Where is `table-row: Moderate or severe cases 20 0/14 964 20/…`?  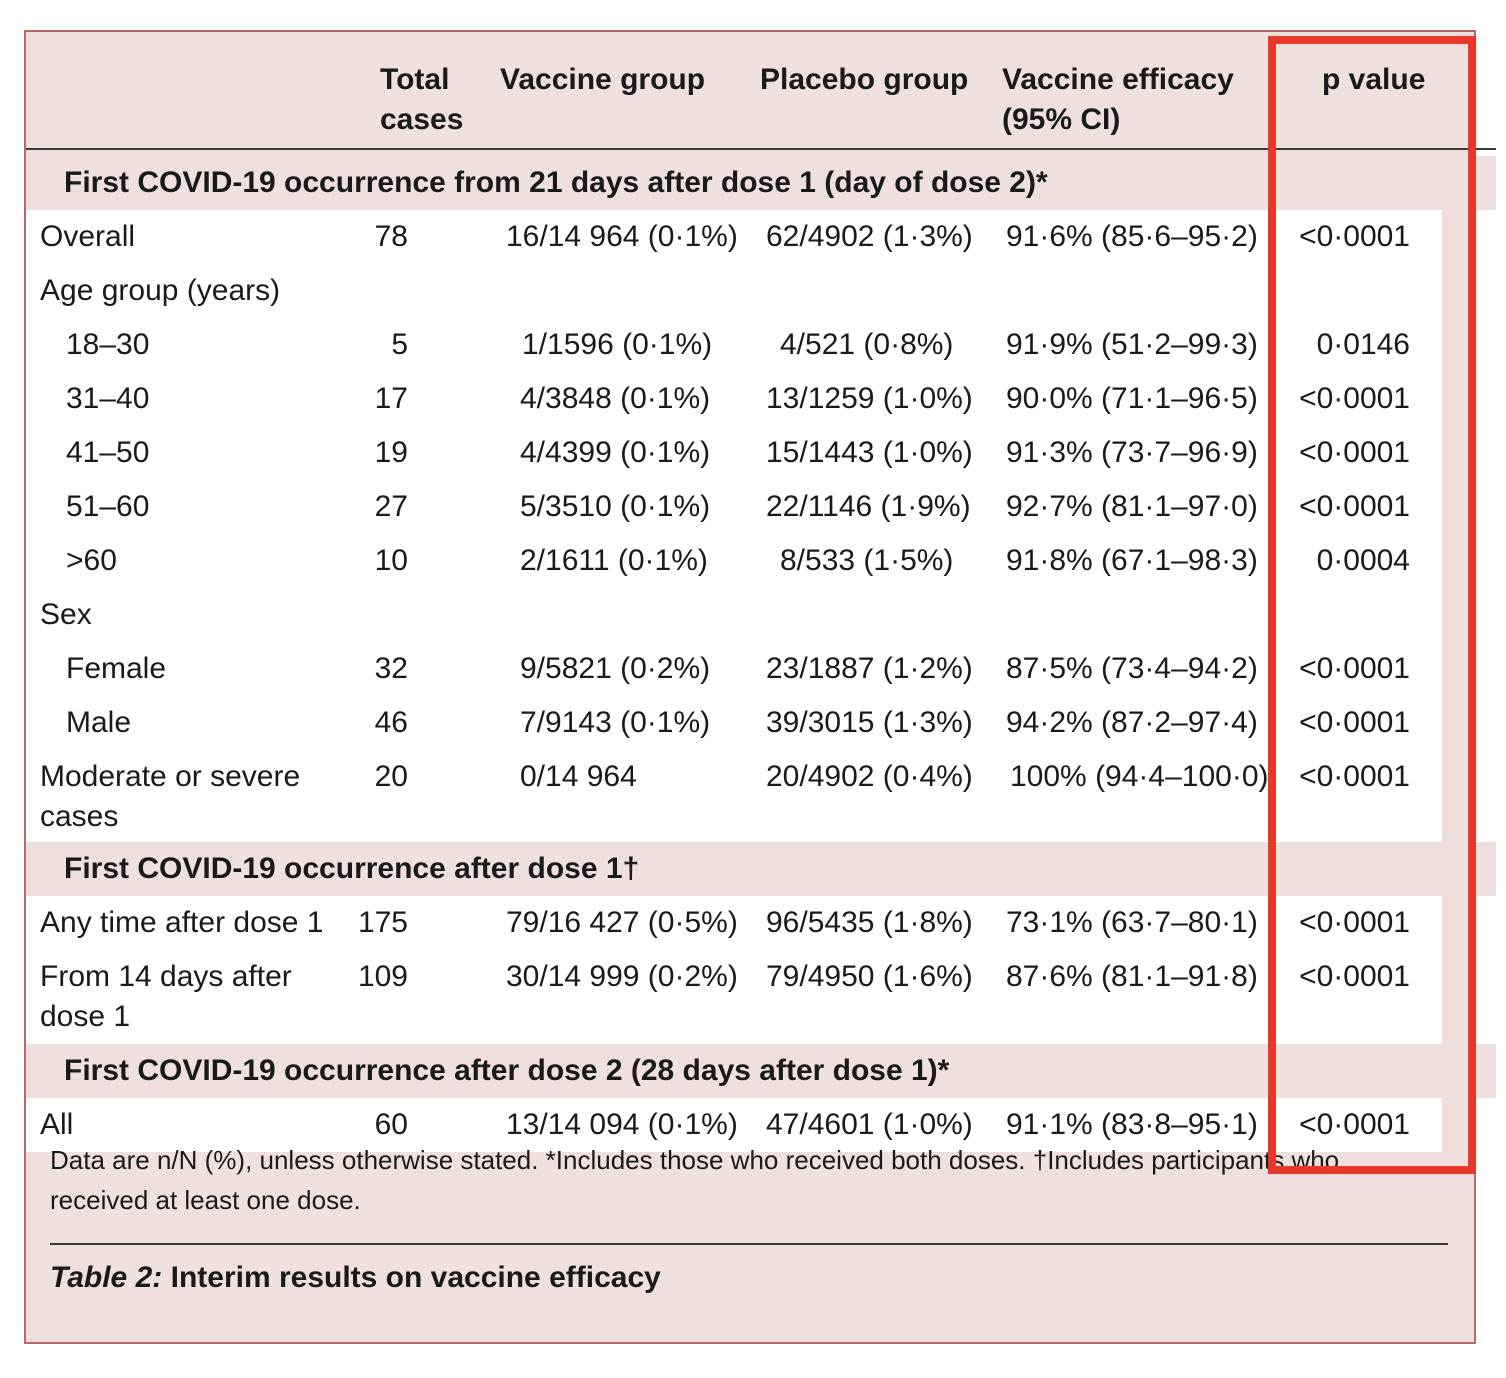 table-row: Moderate or severe cases 20 0/14 964 20/… is located at coordinates (734, 796).